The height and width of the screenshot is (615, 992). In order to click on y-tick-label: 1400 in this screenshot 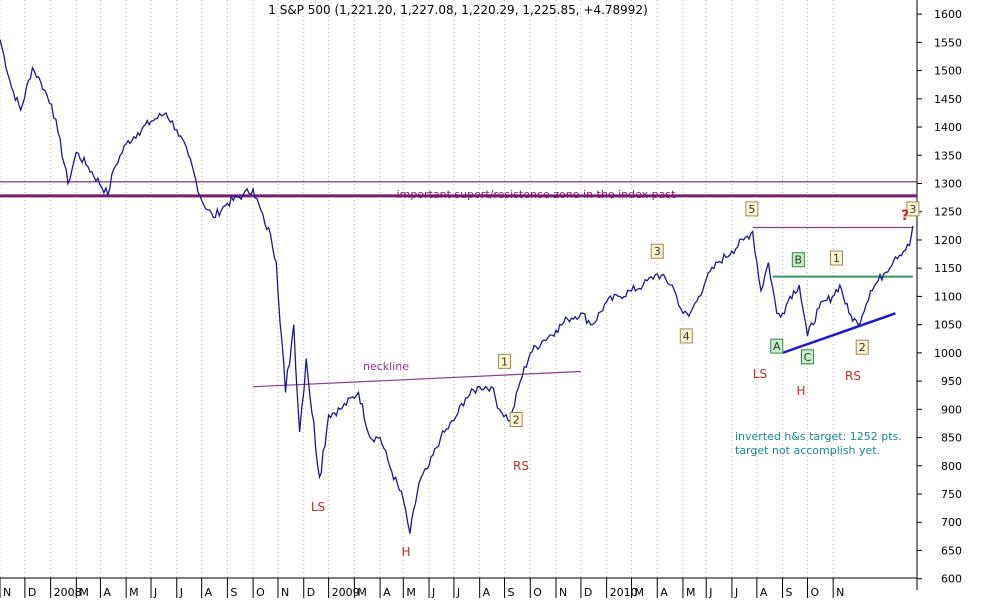, I will do `click(948, 127)`.